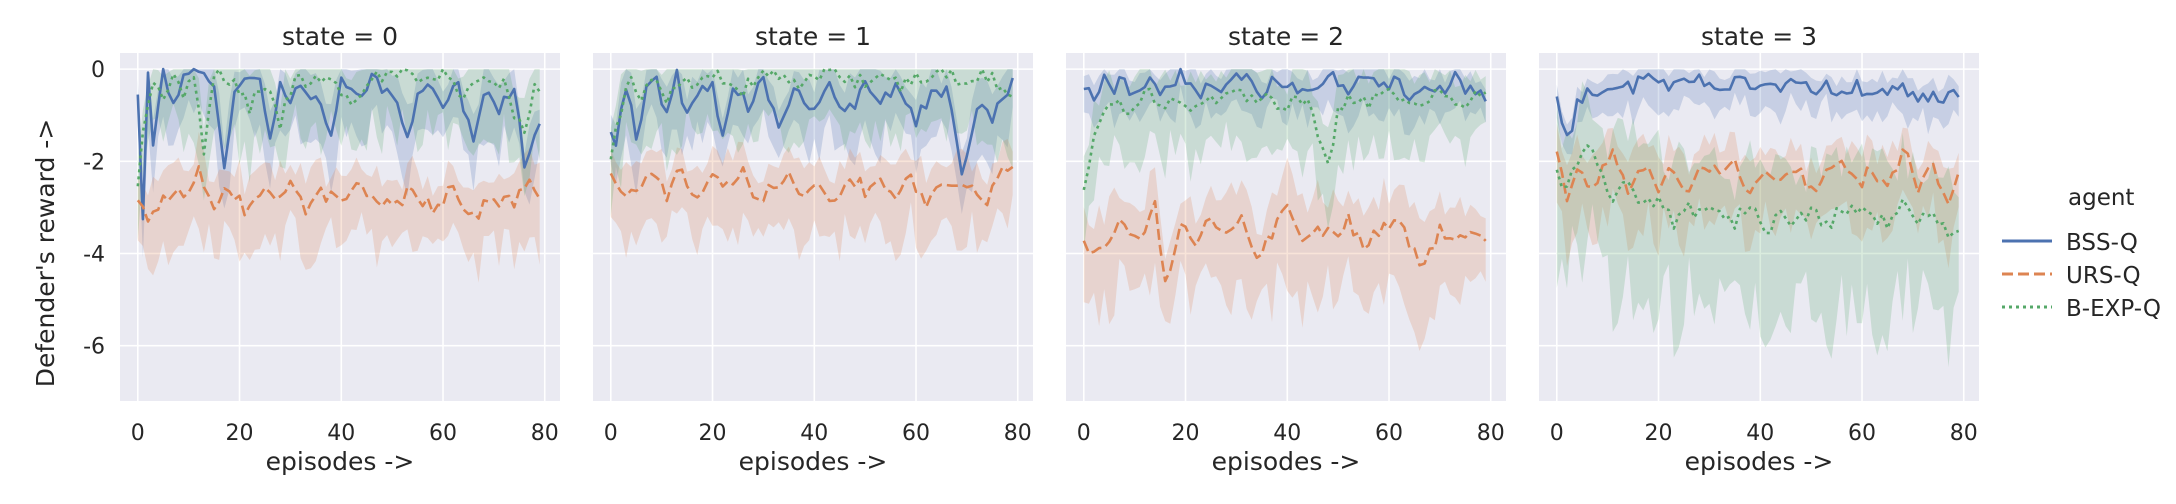 The width and height of the screenshot is (2176, 504). Describe the element at coordinates (2113, 309) in the screenshot. I see `legend-label-b-exp-q: B-EXP-Q` at that location.